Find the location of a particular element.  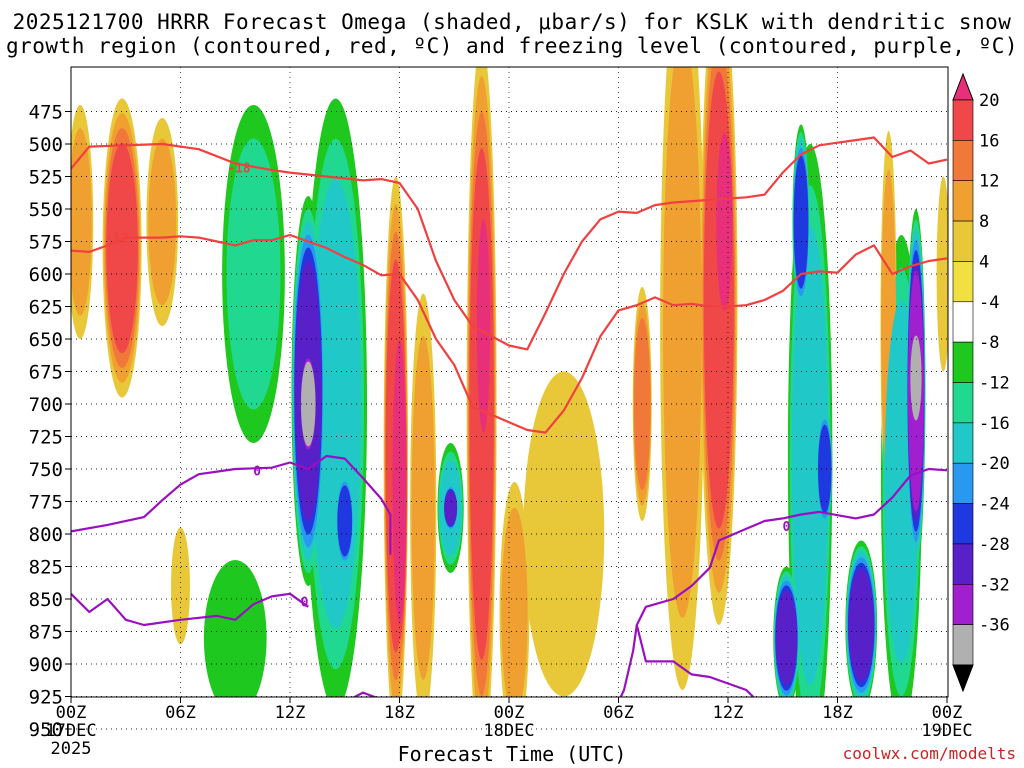

y-tick-label: 775 is located at coordinates (46, 503).